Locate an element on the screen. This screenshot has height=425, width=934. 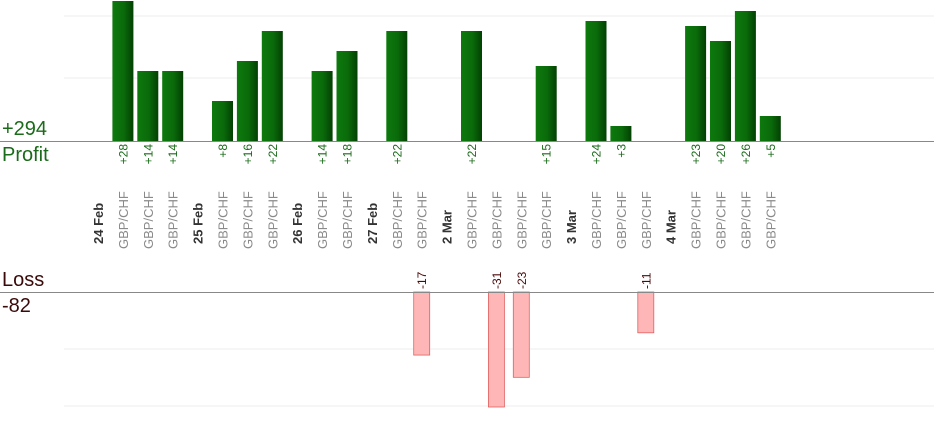
date-label: 24 Feb is located at coordinates (98, 223).